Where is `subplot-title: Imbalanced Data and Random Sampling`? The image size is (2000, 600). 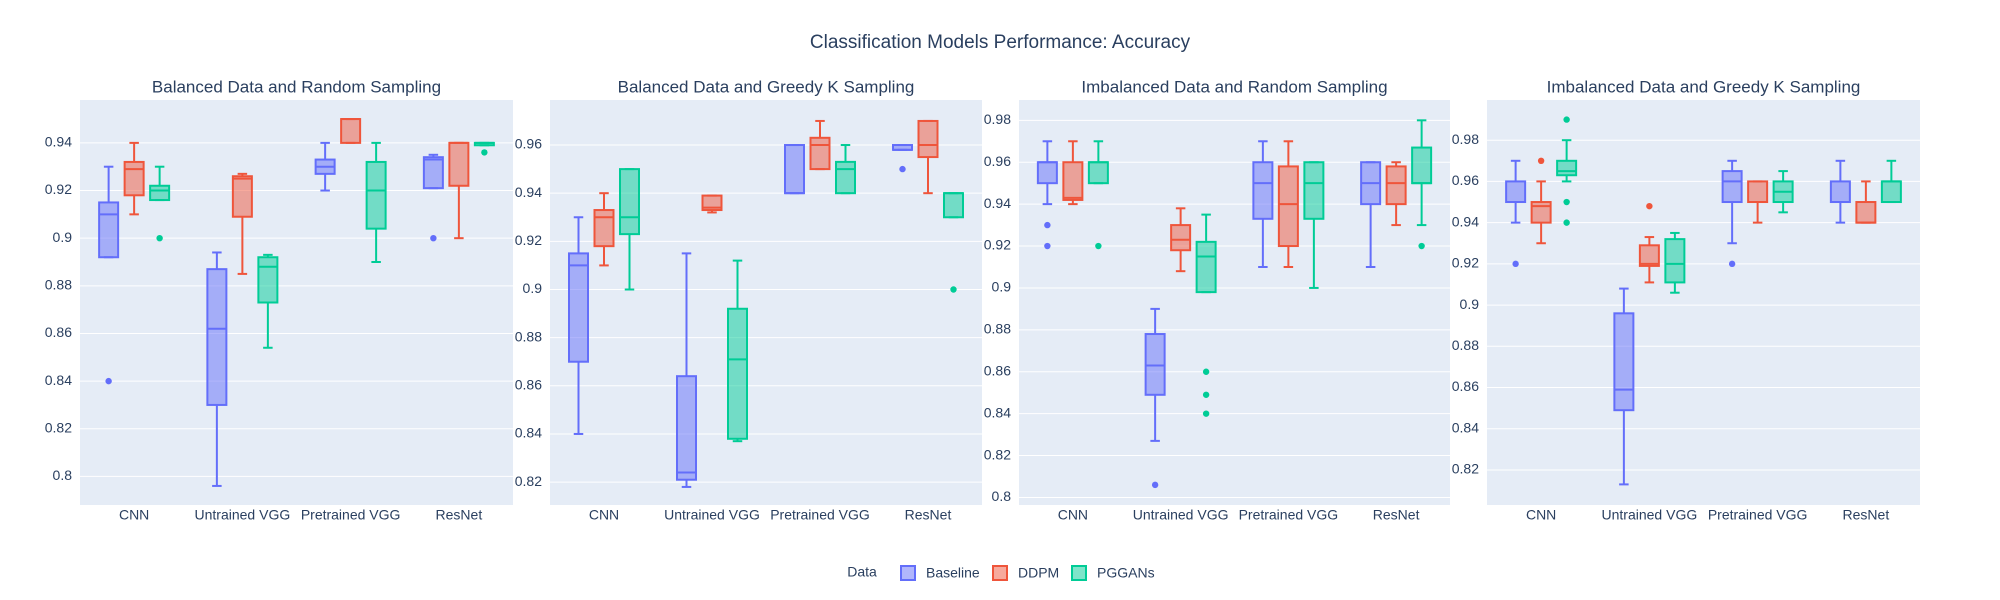
subplot-title: Imbalanced Data and Random Sampling is located at coordinates (1234, 86).